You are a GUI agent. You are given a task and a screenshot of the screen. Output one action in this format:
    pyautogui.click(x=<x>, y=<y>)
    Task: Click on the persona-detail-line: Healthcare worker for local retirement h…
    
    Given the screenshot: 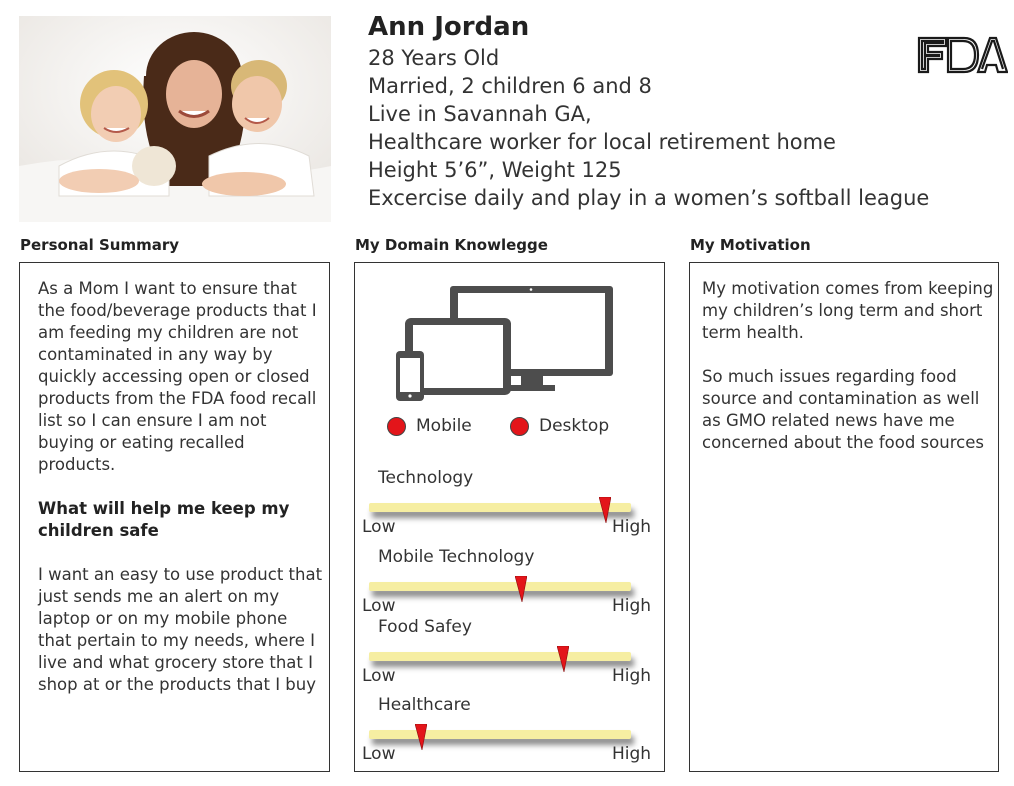 What is the action you would take?
    pyautogui.click(x=602, y=142)
    